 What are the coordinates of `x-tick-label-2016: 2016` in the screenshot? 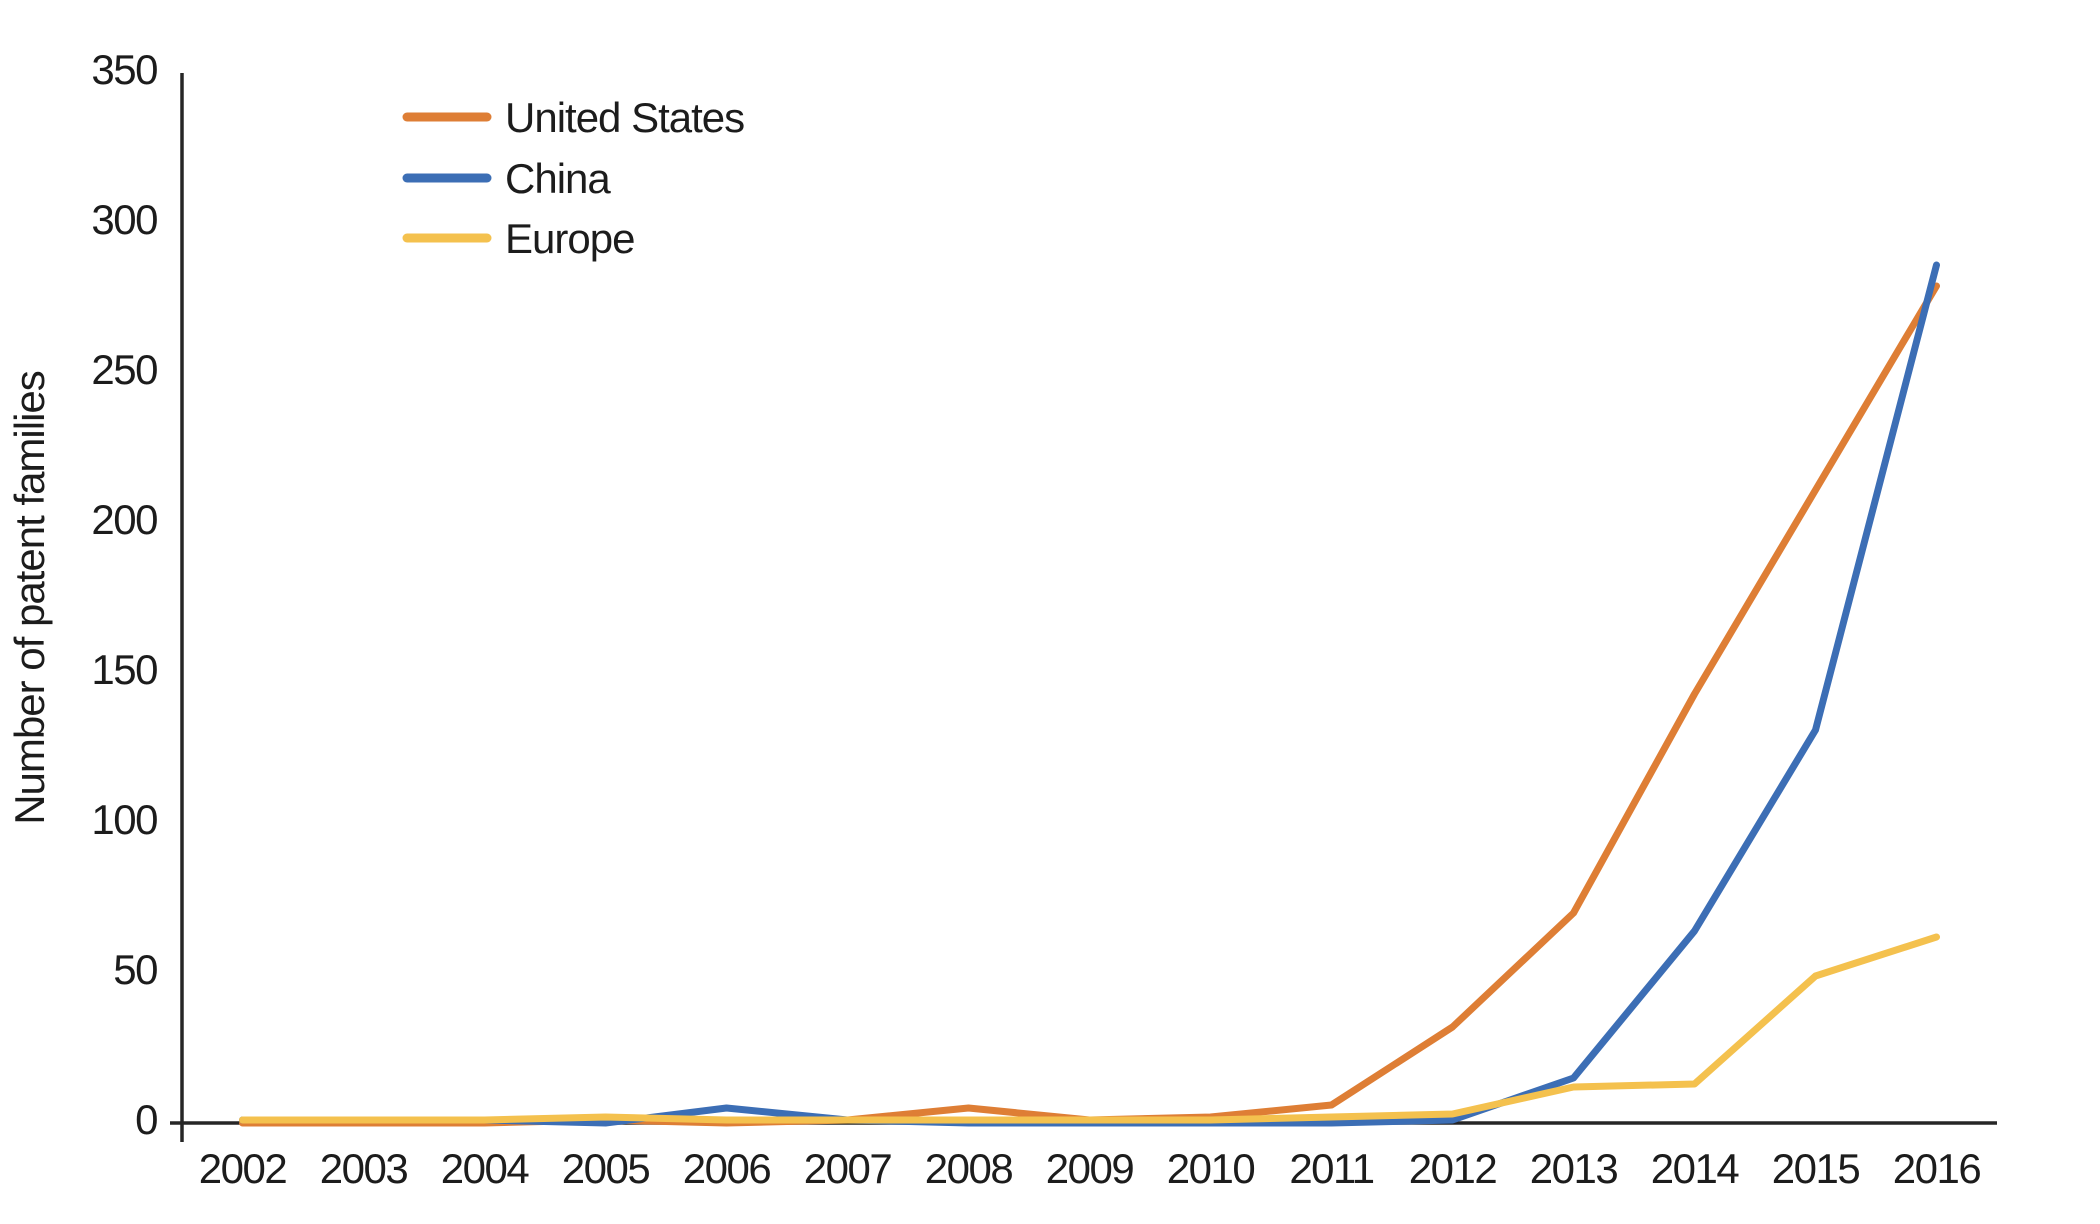 It's located at (1937, 1168).